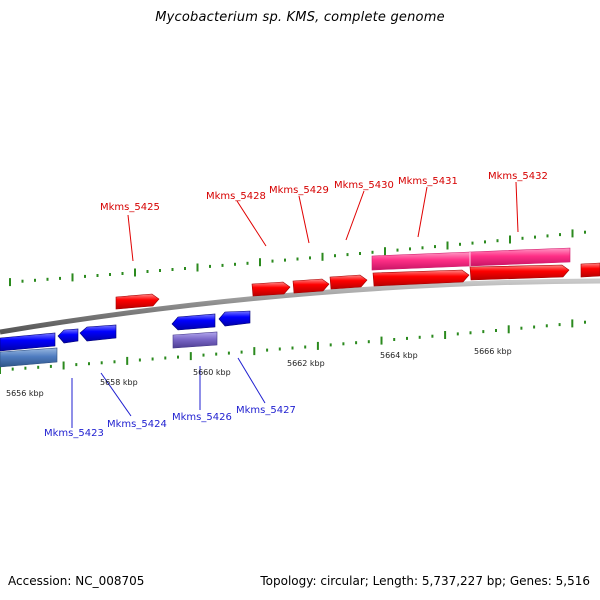  What do you see at coordinates (202, 417) in the screenshot?
I see `gene-label: Mkms_5426` at bounding box center [202, 417].